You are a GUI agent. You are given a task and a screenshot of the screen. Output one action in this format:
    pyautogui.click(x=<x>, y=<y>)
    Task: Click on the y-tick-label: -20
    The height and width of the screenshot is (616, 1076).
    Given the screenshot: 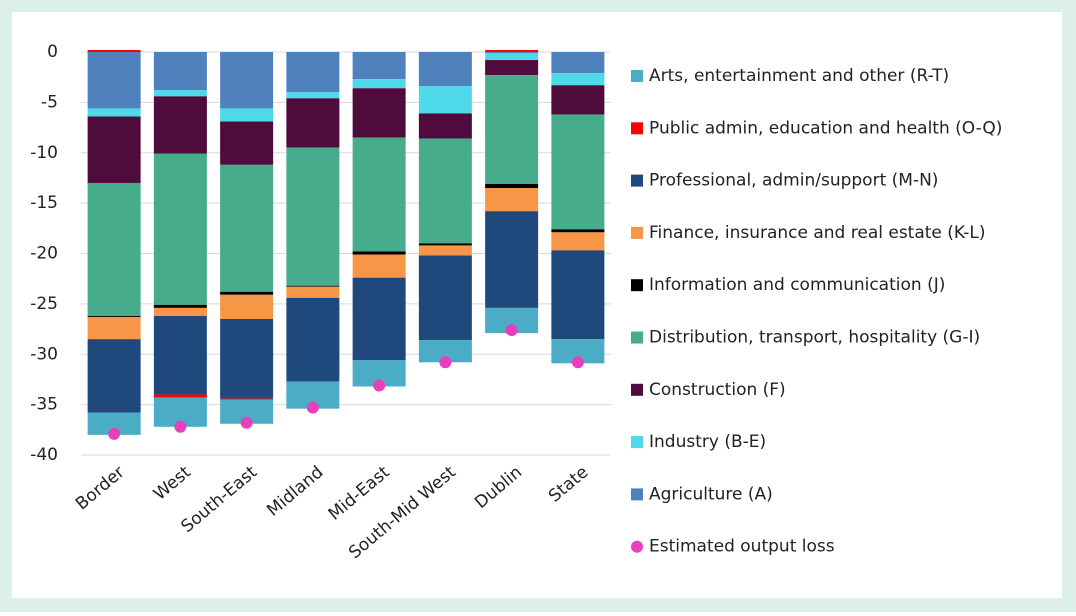 What is the action you would take?
    pyautogui.click(x=44, y=254)
    